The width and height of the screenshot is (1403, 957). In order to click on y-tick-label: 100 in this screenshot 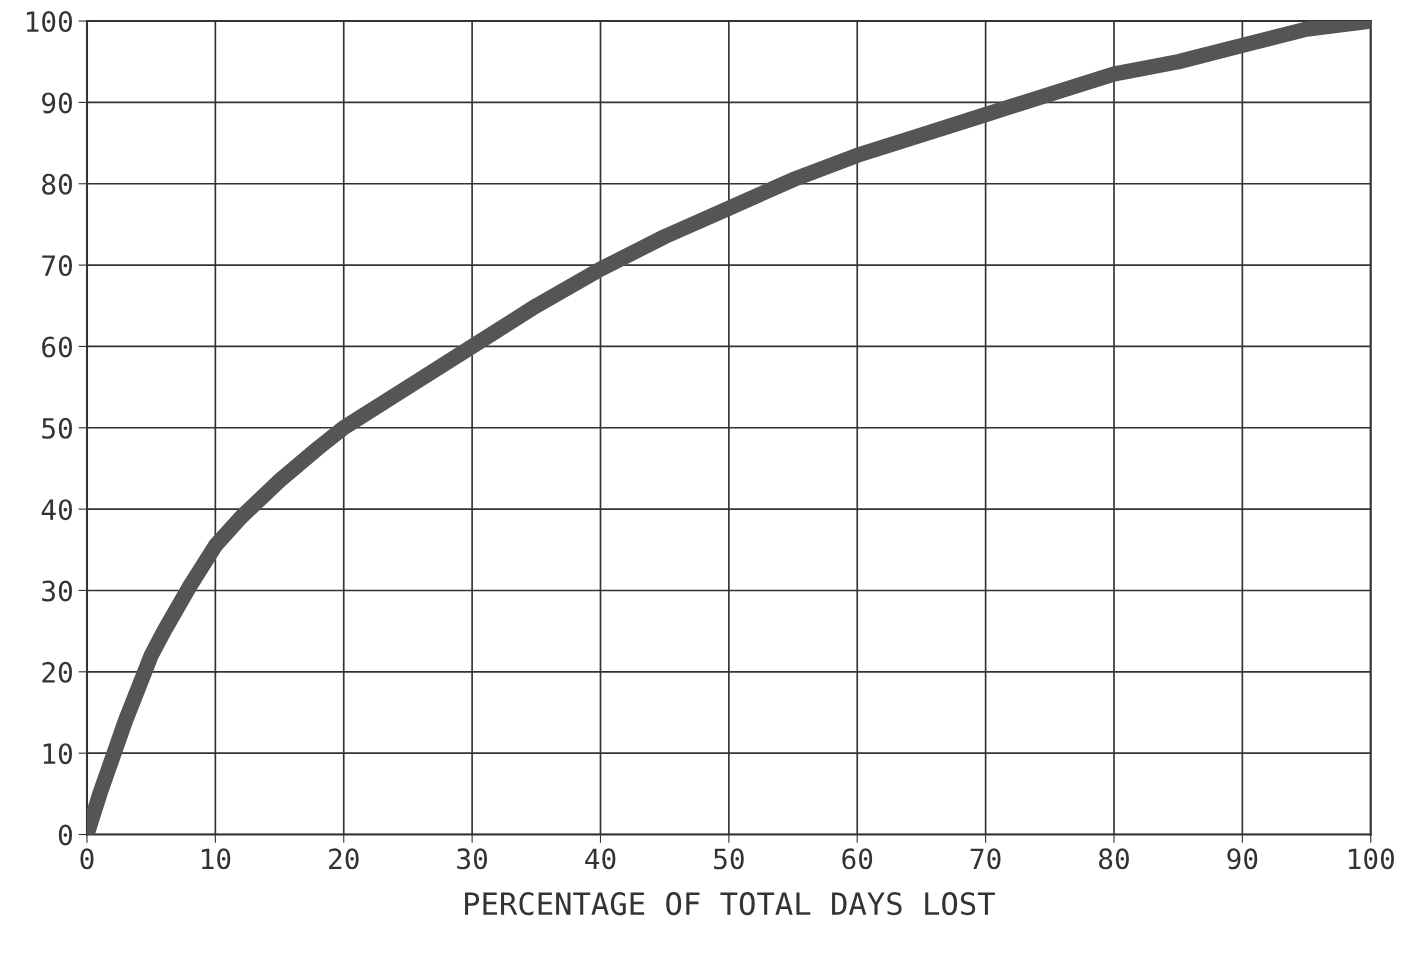, I will do `click(49, 22)`.